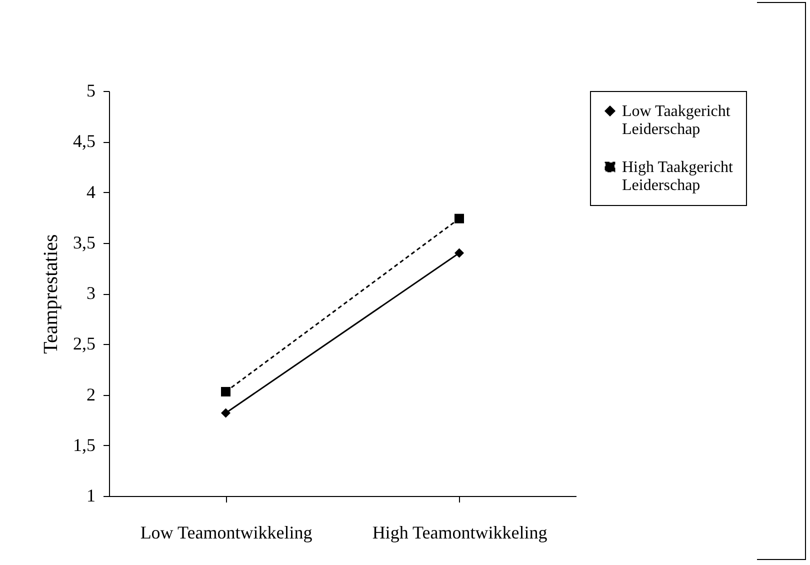 This screenshot has height=565, width=810. What do you see at coordinates (91, 192) in the screenshot?
I see `y-tick-label: 4` at bounding box center [91, 192].